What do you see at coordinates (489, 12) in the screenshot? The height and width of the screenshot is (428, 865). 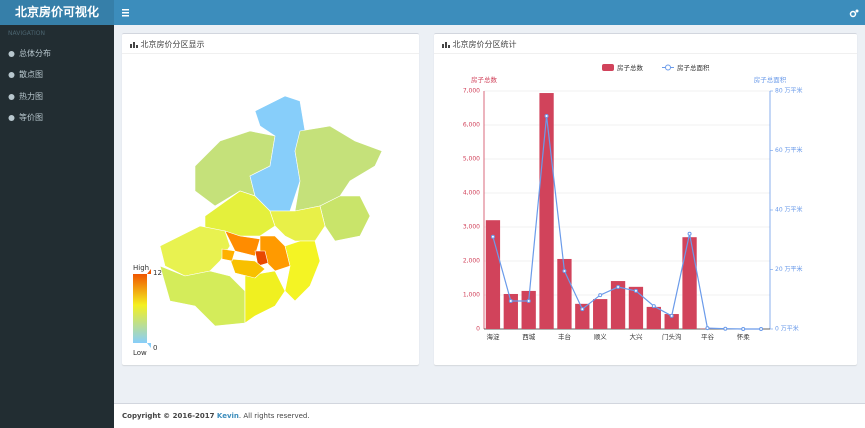 I see `top-bar` at bounding box center [489, 12].